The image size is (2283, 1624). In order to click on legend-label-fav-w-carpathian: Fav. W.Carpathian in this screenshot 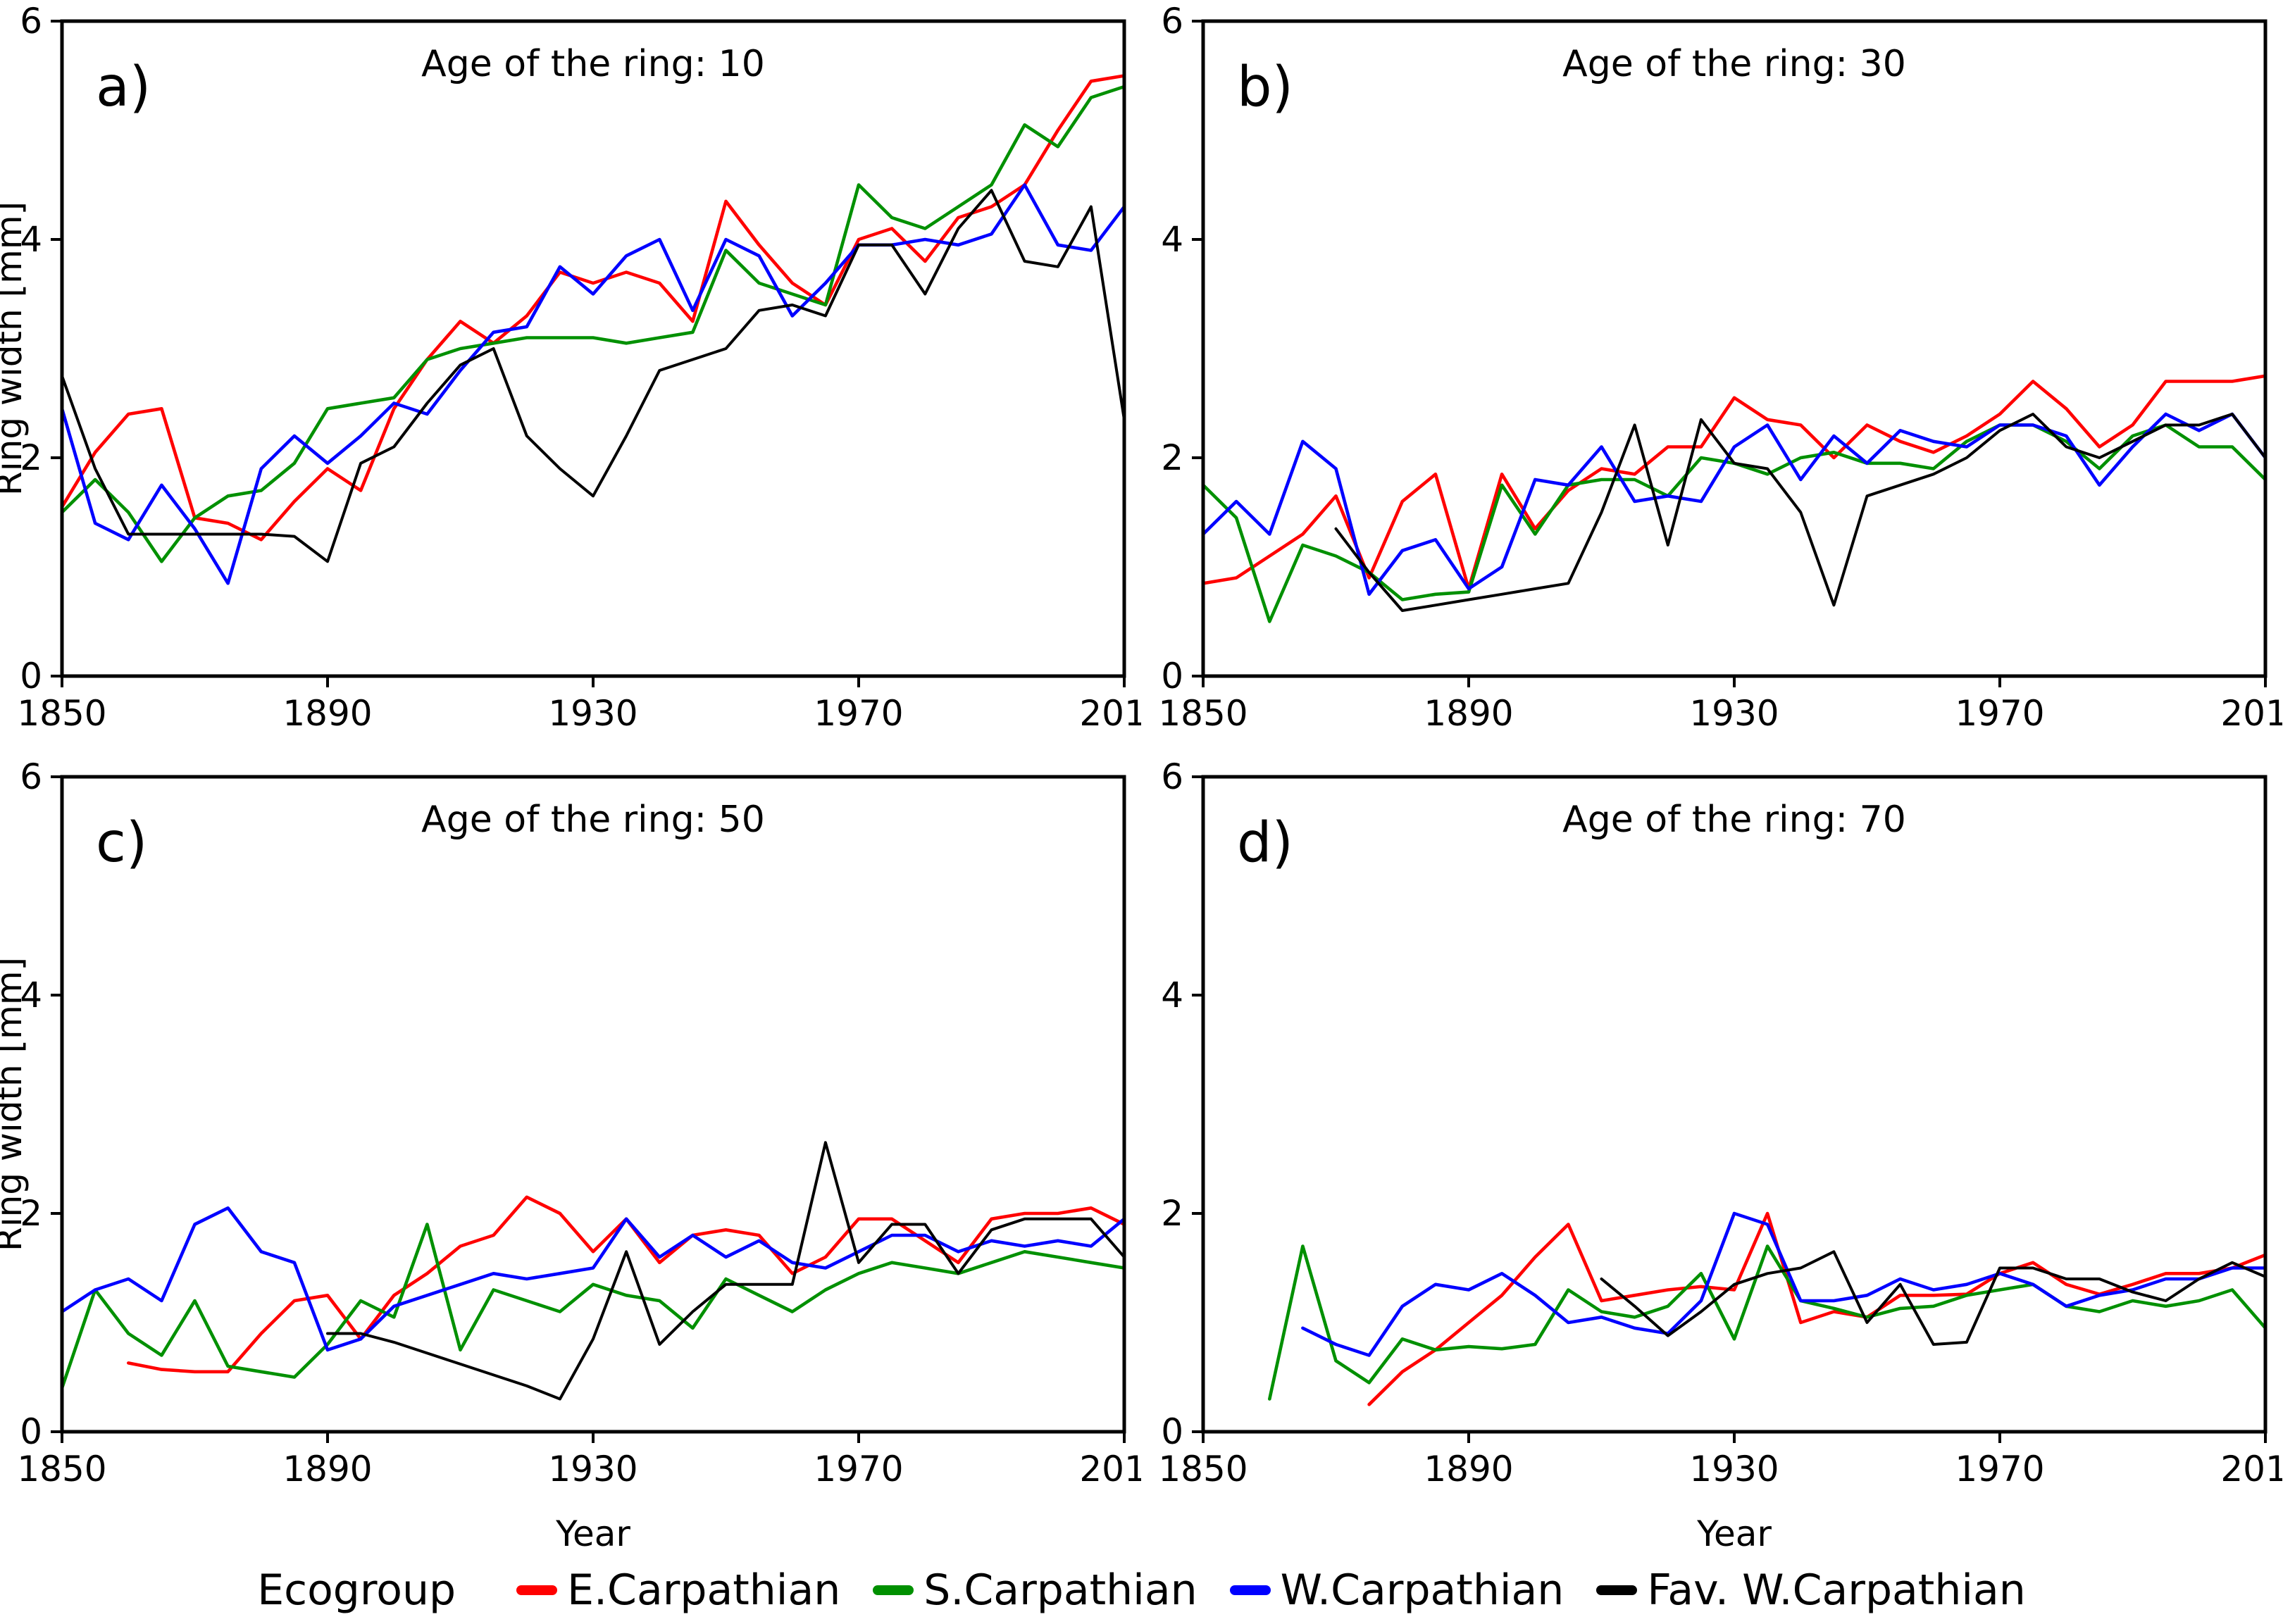, I will do `click(1837, 1591)`.